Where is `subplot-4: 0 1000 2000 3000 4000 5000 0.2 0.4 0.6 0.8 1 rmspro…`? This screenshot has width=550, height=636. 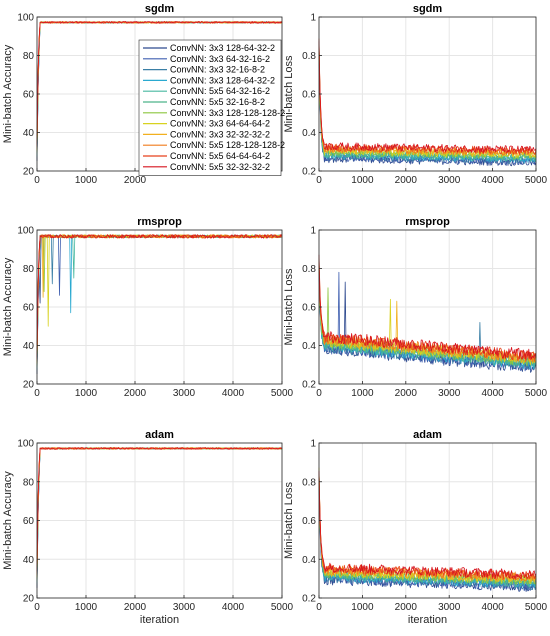 subplot-4: 0 1000 2000 3000 4000 5000 0.2 0.4 0.6 0.8 1 rmspro… is located at coordinates (415, 307).